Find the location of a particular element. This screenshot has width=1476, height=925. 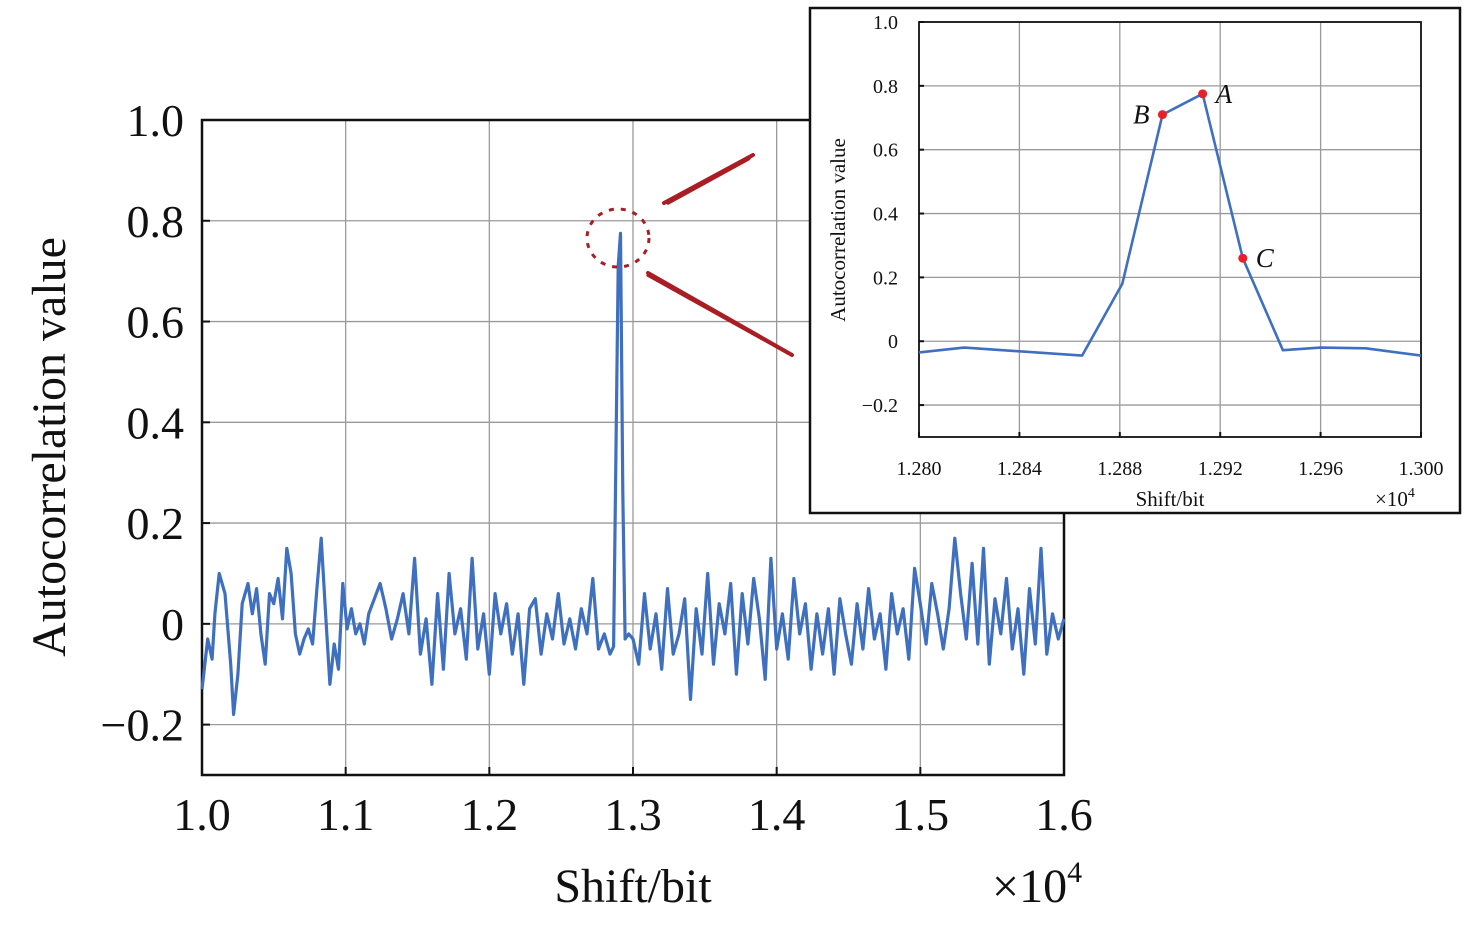

inset-y-axis-label: Autocorrelation value is located at coordinates (838, 230).